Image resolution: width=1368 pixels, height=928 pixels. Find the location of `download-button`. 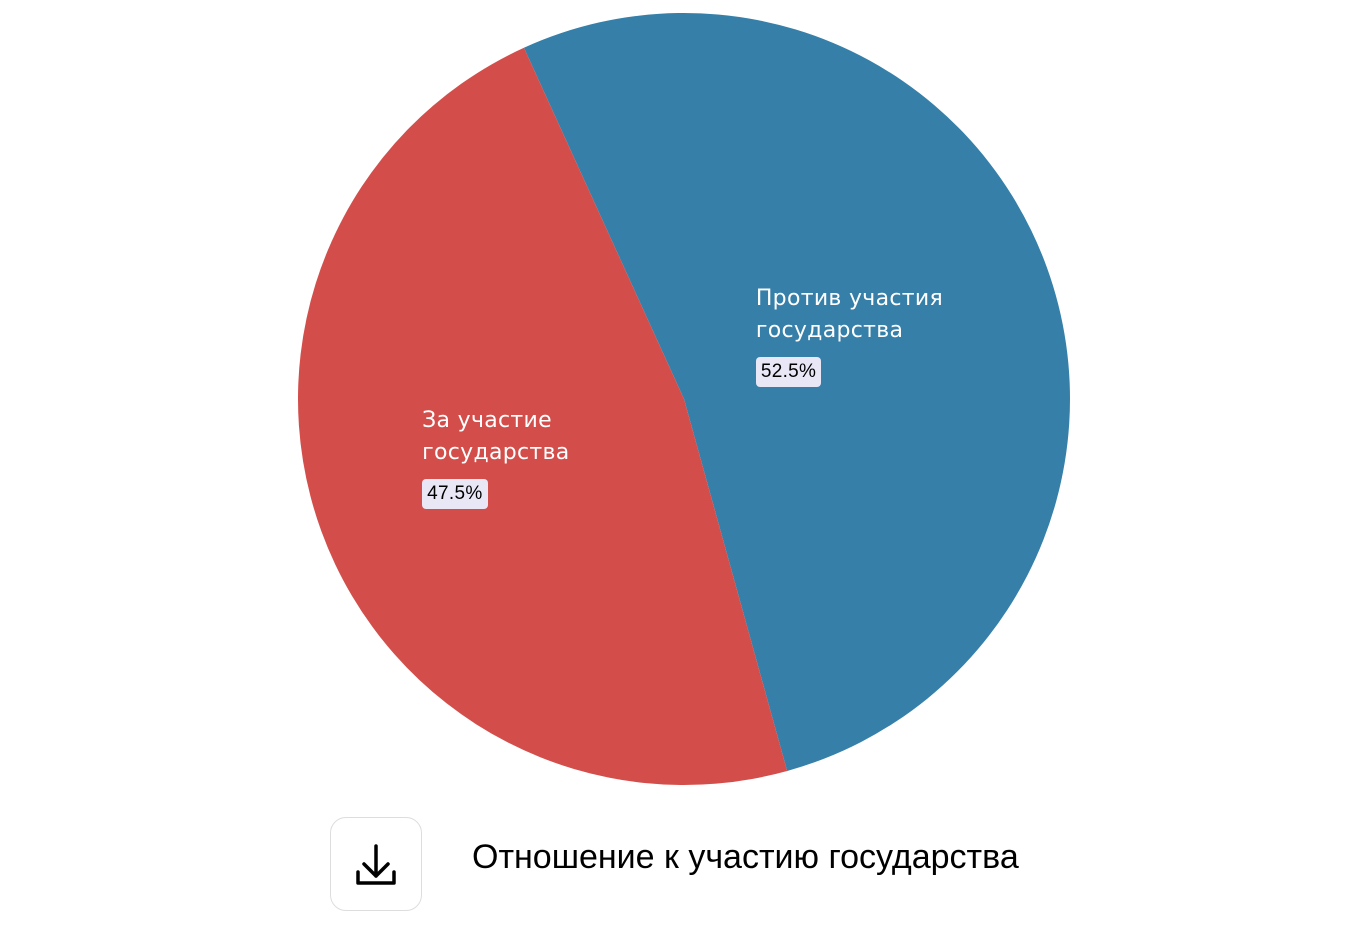

download-button is located at coordinates (376, 864).